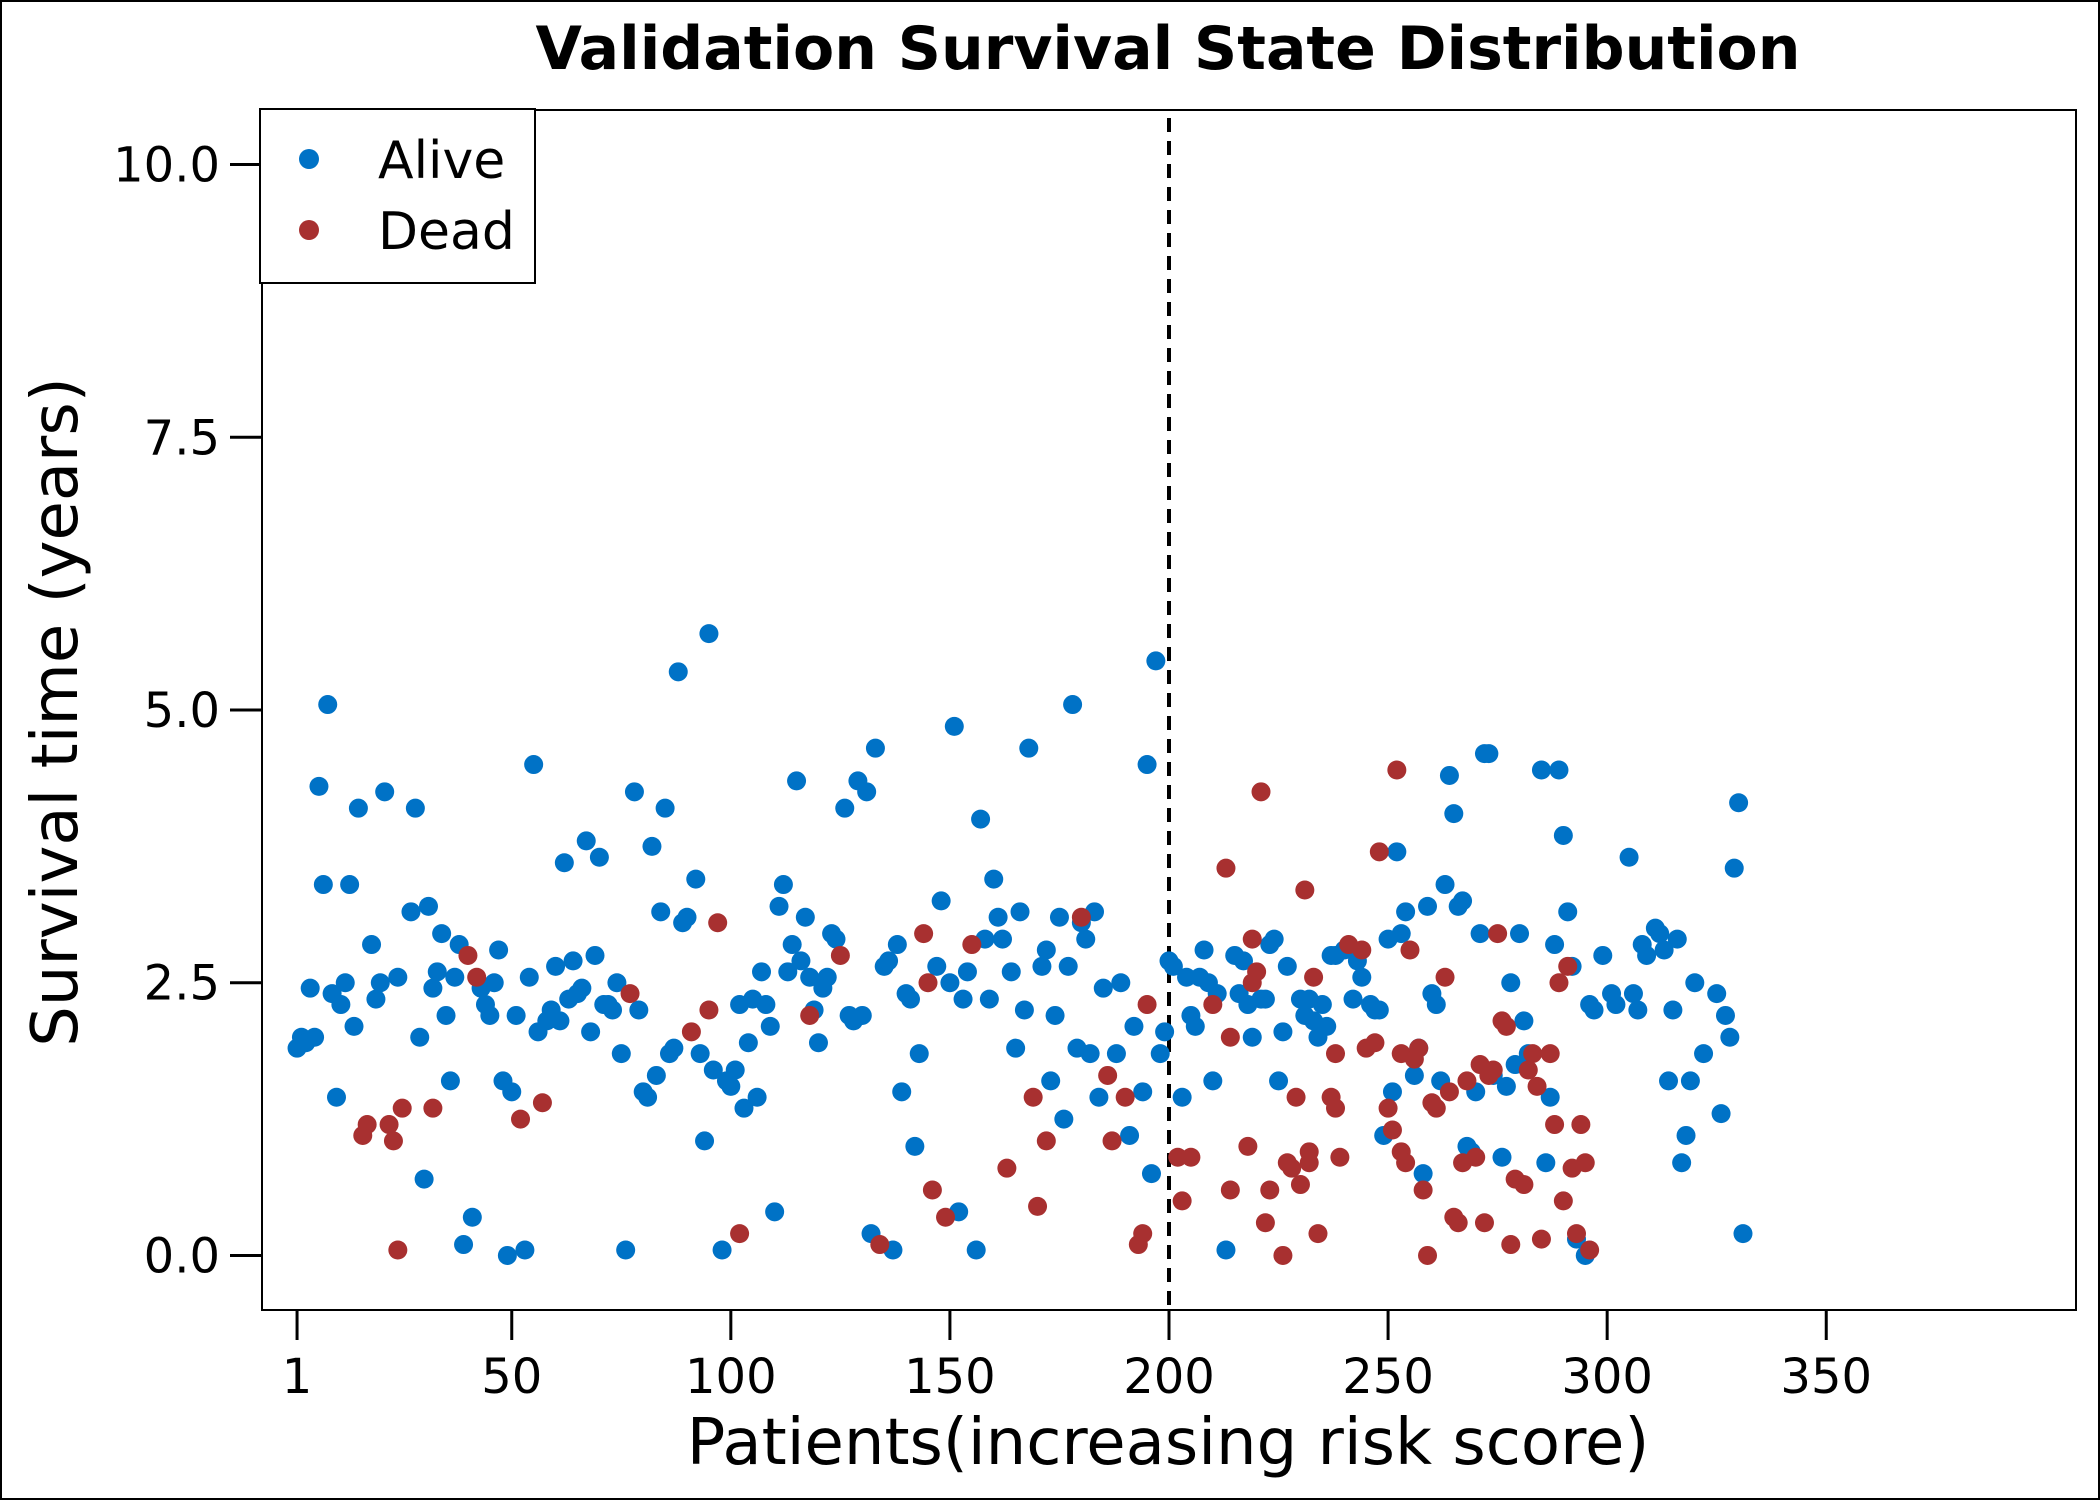  Describe the element at coordinates (1388, 1377) in the screenshot. I see `x-tick-label: 250` at that location.